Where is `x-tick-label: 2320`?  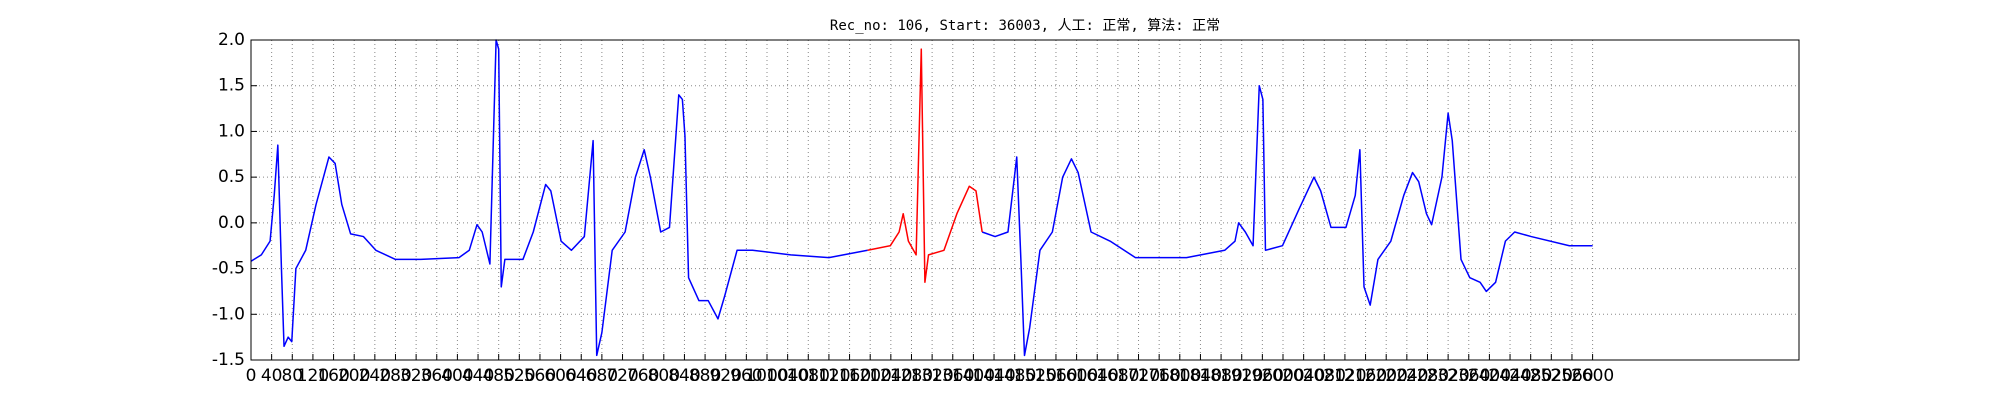
x-tick-label: 2320 is located at coordinates (1447, 376).